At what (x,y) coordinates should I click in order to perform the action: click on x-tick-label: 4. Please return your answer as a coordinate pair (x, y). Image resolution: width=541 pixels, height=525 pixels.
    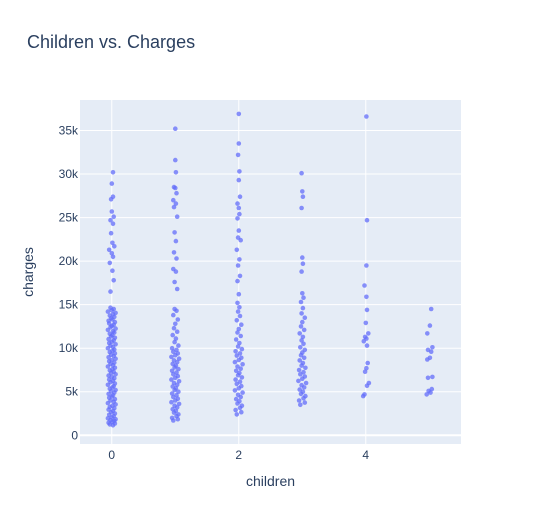
    Looking at the image, I should click on (365, 455).